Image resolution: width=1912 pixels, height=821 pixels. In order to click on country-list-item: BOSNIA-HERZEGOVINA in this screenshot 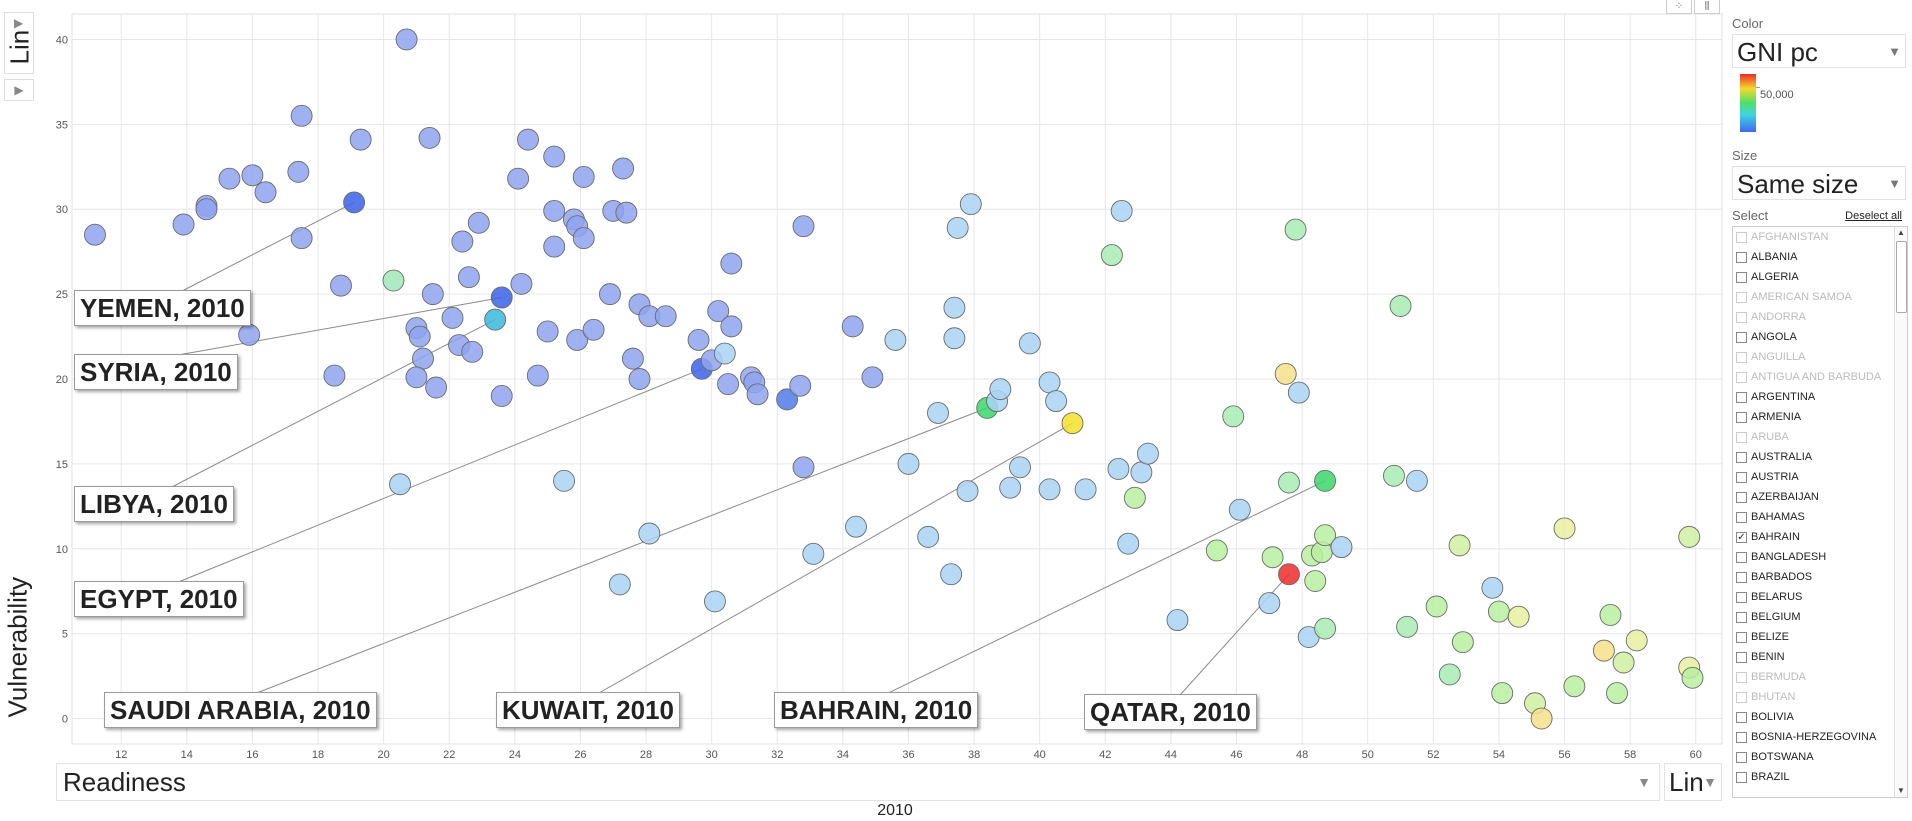, I will do `click(1820, 737)`.